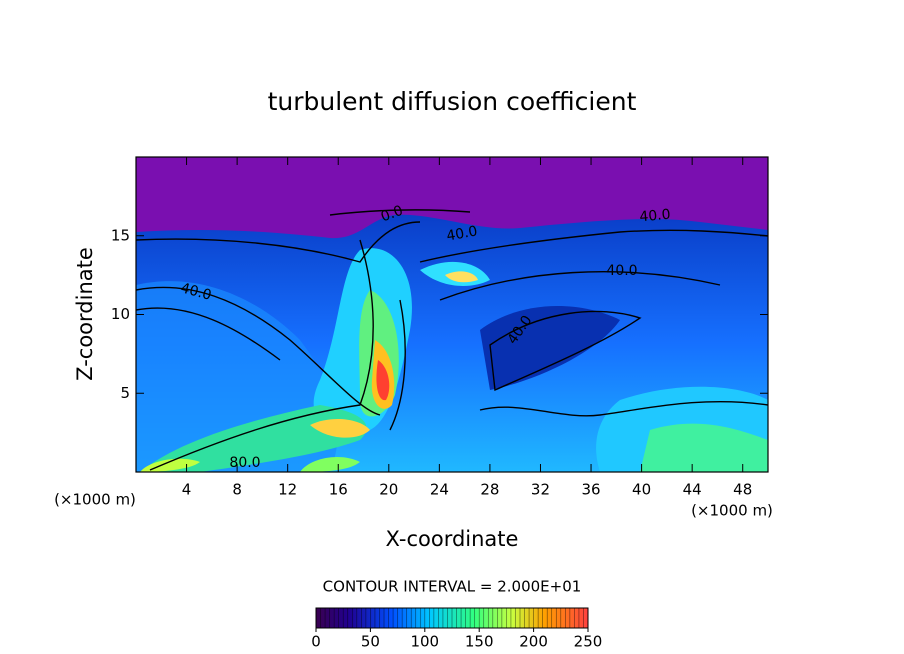 The width and height of the screenshot is (904, 654). What do you see at coordinates (95, 500) in the screenshot?
I see `x-unit: (×1000 m)` at bounding box center [95, 500].